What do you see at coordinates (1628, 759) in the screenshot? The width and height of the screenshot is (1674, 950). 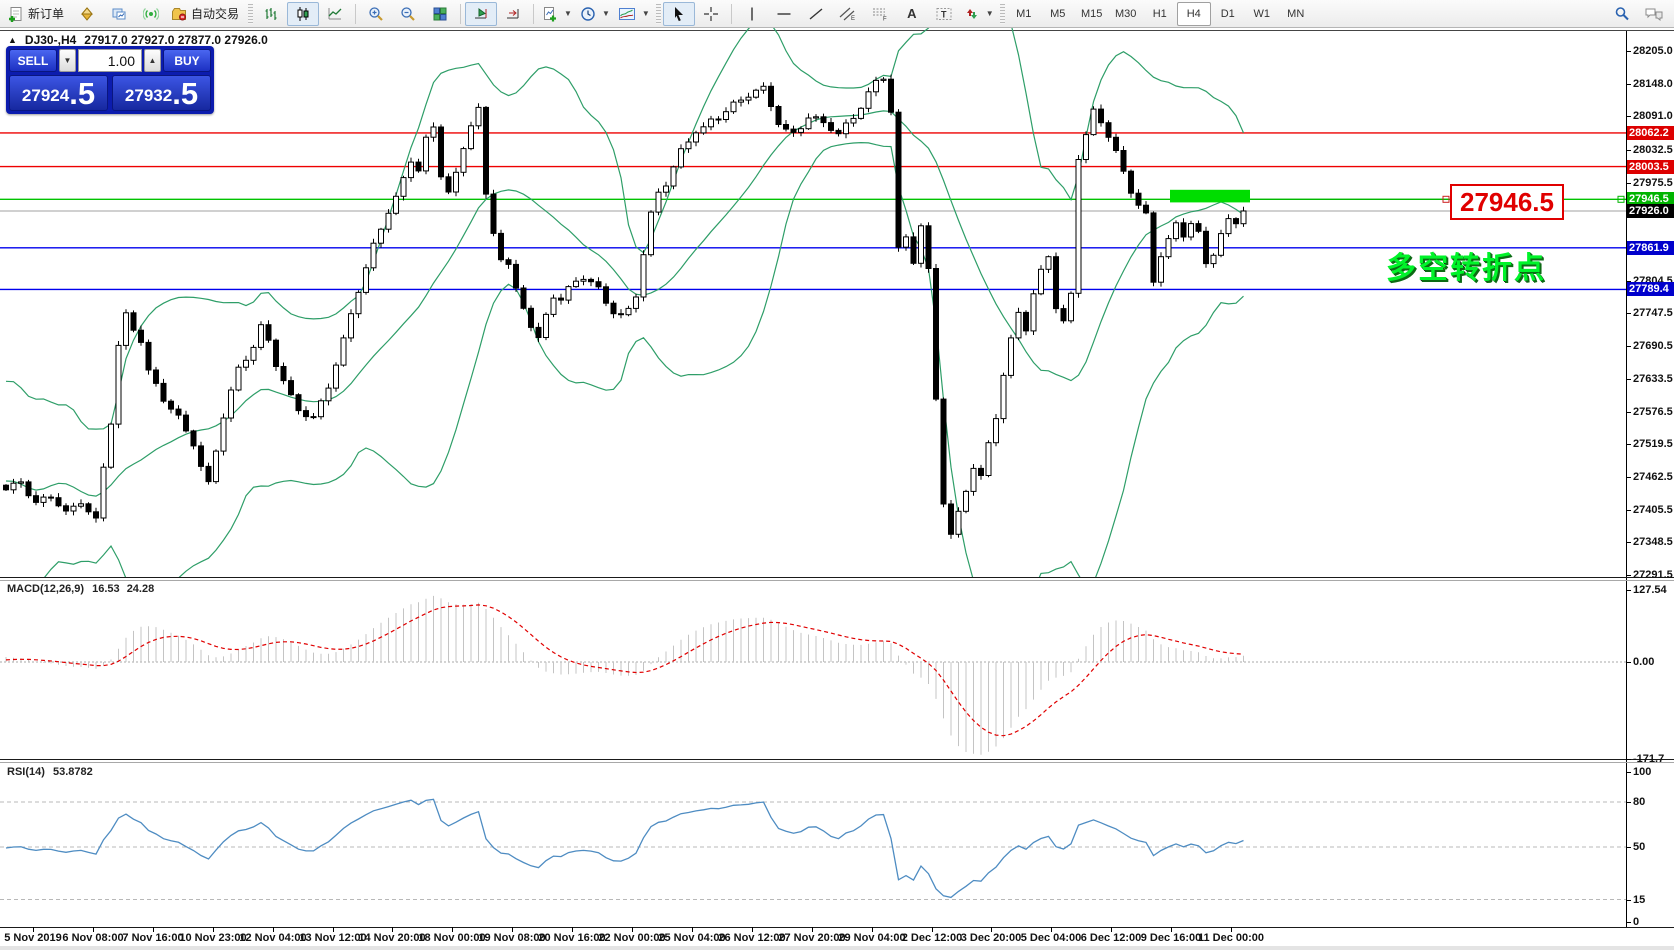 I see `macd-tick` at bounding box center [1628, 759].